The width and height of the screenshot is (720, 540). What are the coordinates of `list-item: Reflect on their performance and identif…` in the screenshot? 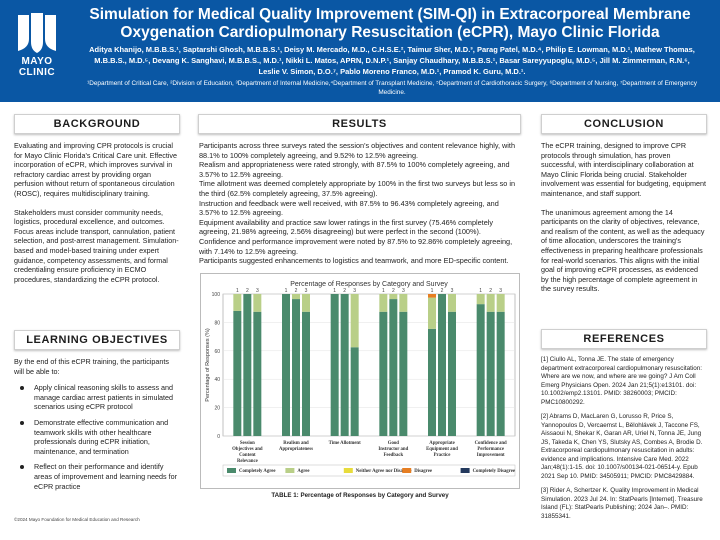 It's located at (97, 476).